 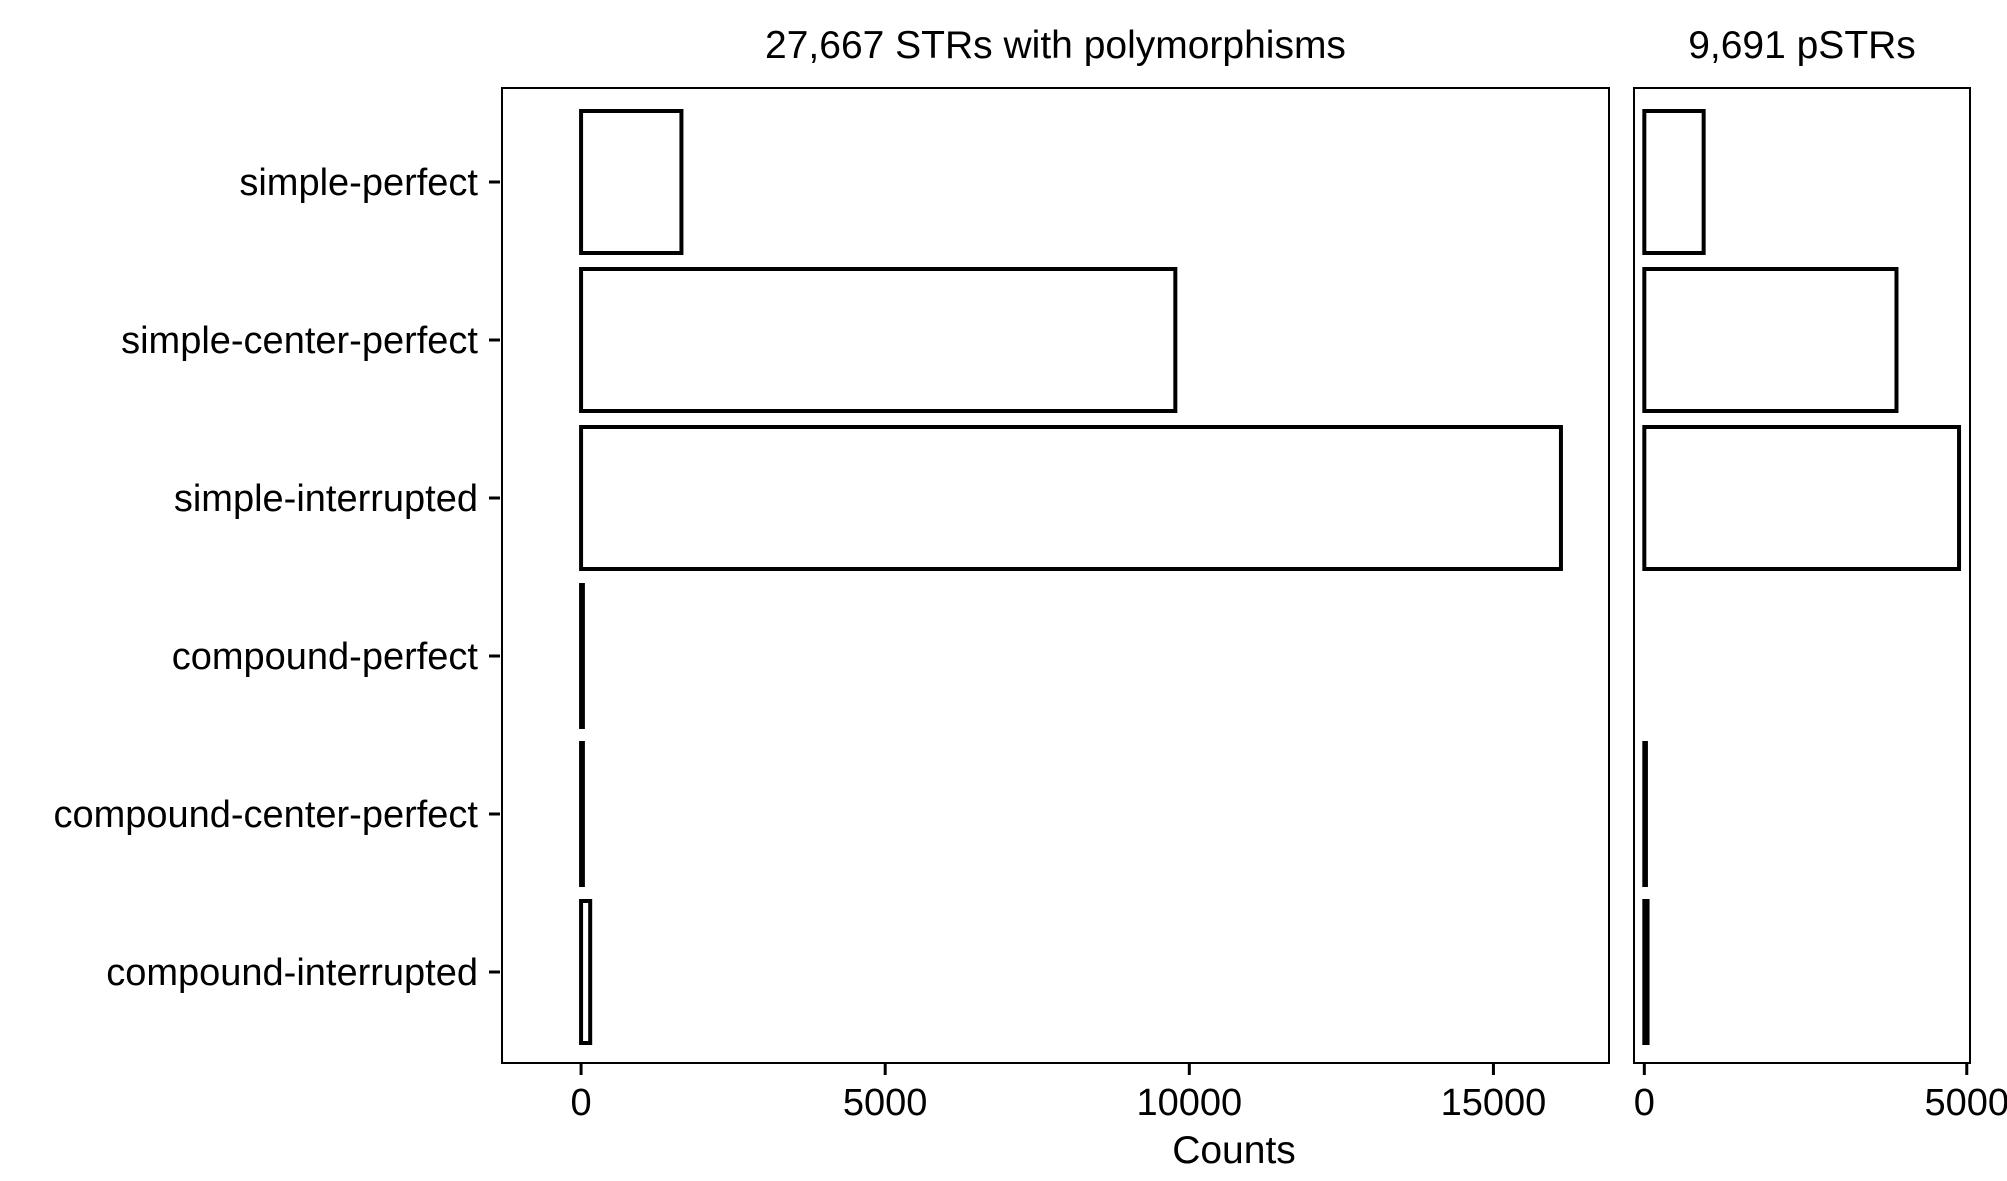 I want to click on panel-title: 27,667 STRs with polymorphisms, so click(x=1055, y=45).